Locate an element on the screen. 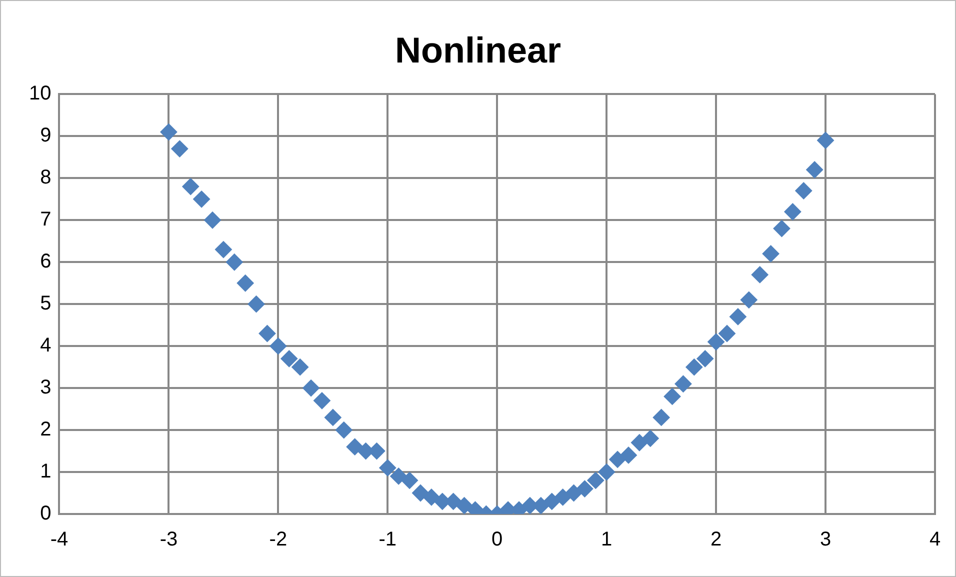 Image resolution: width=956 pixels, height=577 pixels. y-tick-label: 5 is located at coordinates (46, 303).